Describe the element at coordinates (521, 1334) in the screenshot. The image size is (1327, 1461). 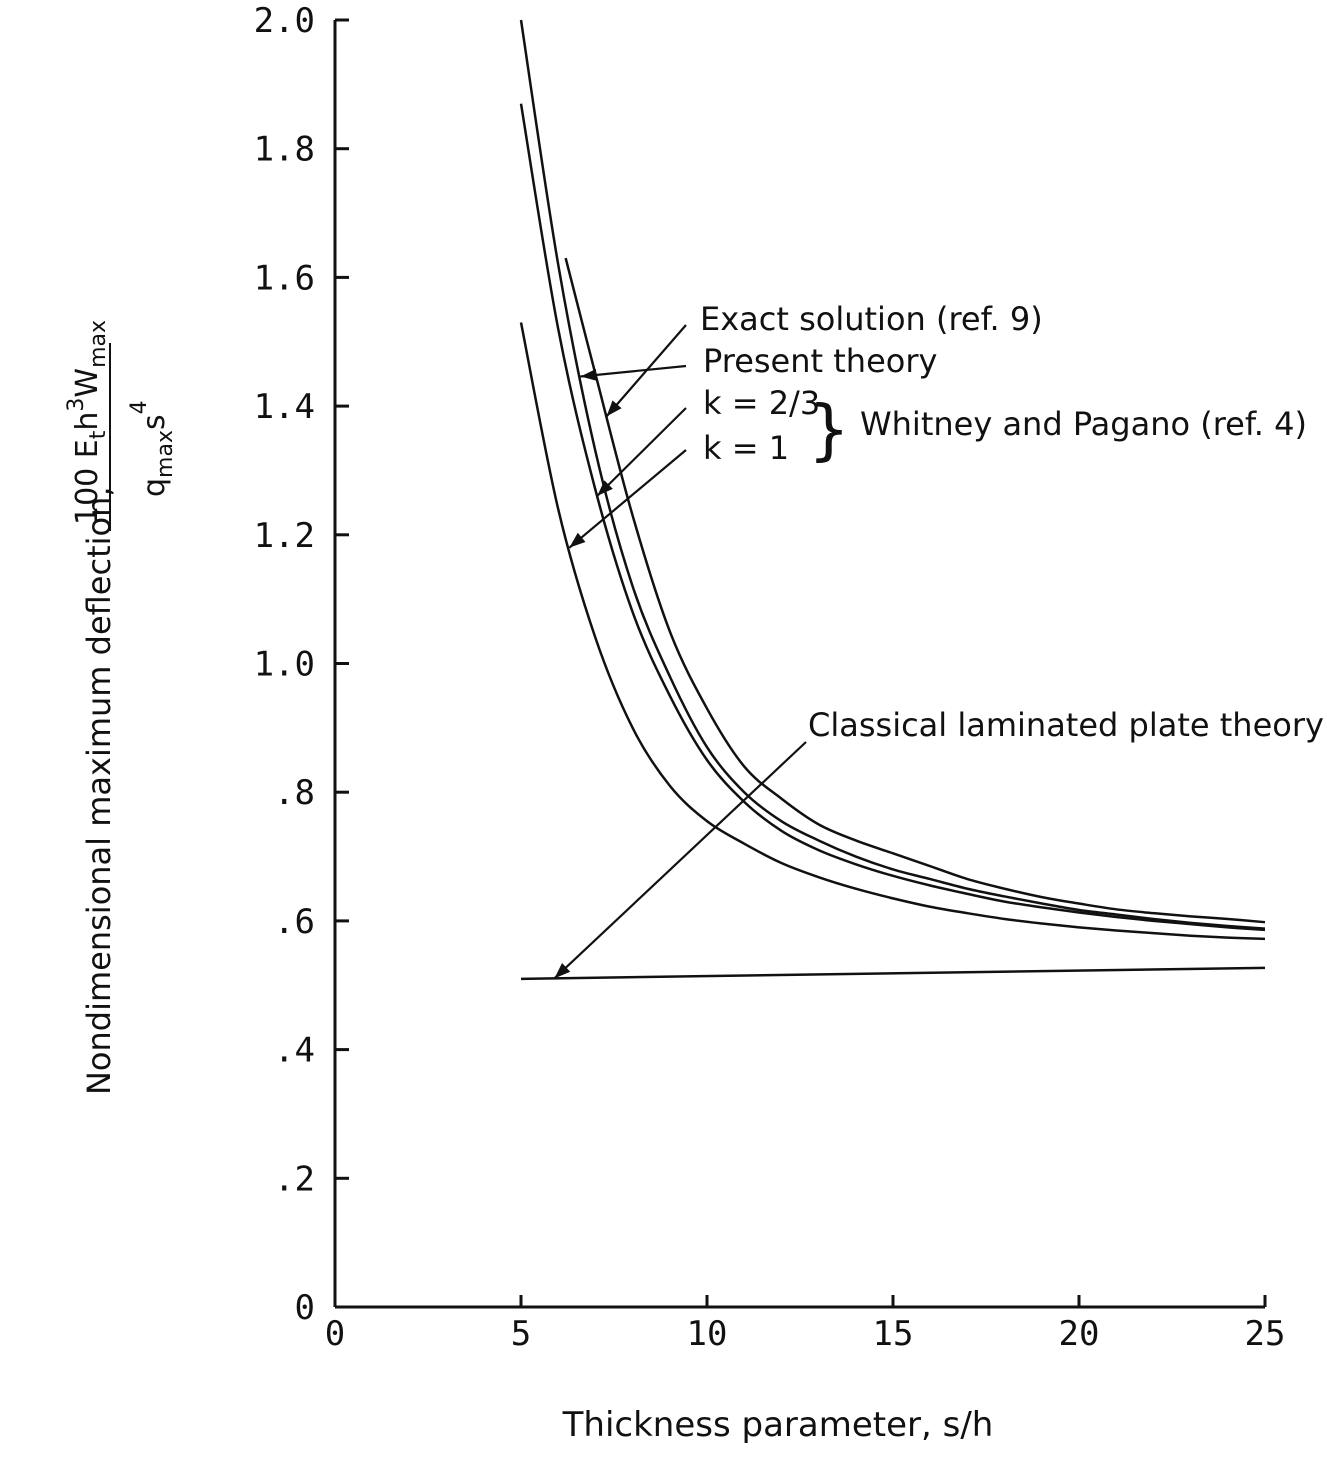
I see `x-tick-label: 5` at that location.